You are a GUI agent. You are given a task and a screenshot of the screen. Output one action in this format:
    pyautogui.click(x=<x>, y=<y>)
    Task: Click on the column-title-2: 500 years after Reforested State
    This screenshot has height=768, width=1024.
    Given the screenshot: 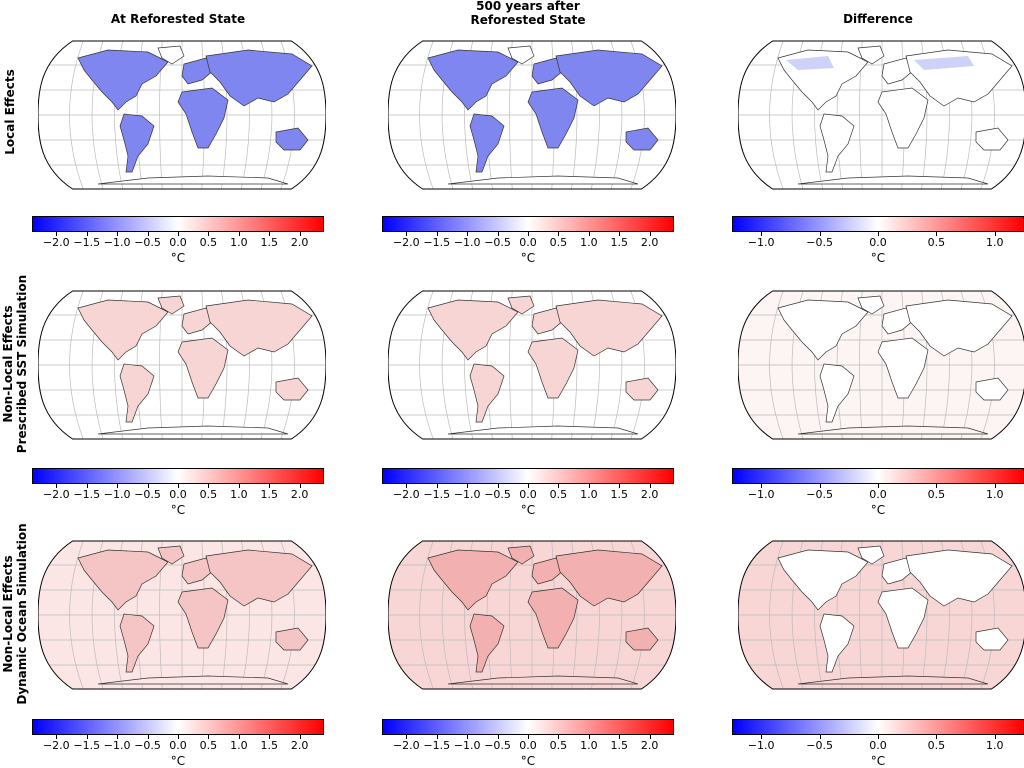 What is the action you would take?
    pyautogui.click(x=528, y=13)
    